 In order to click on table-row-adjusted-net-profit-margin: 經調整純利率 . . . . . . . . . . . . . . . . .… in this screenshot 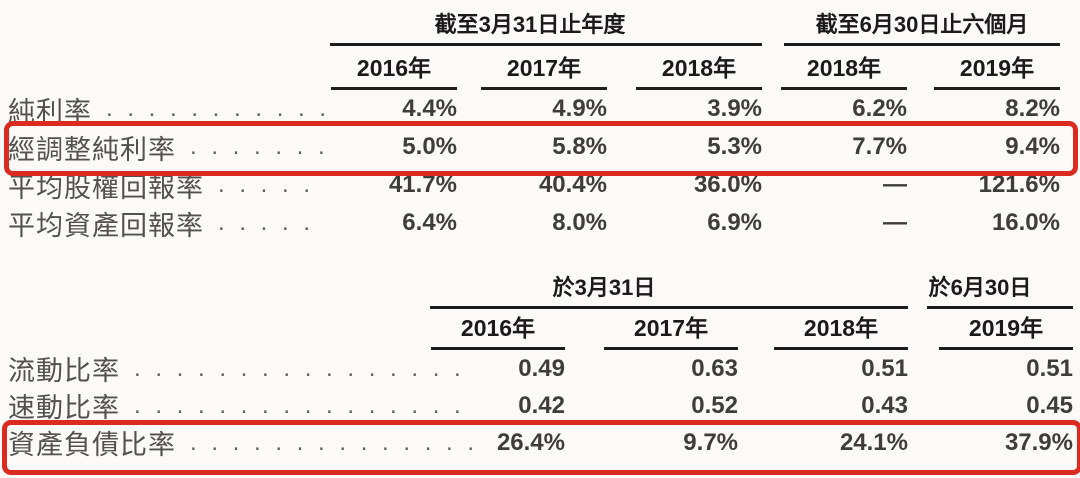, I will do `click(530, 147)`.